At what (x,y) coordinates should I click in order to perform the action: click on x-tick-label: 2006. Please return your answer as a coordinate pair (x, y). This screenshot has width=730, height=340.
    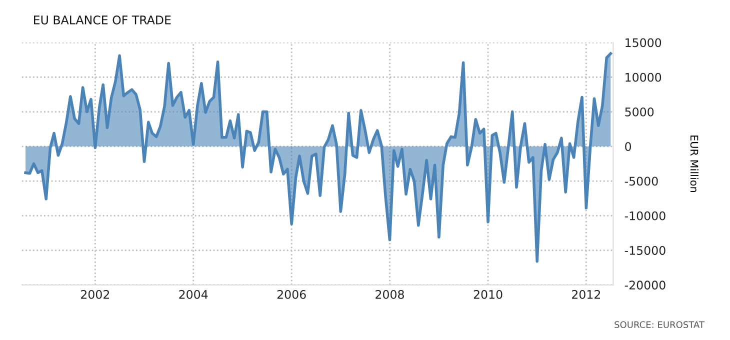
    Looking at the image, I should click on (291, 294).